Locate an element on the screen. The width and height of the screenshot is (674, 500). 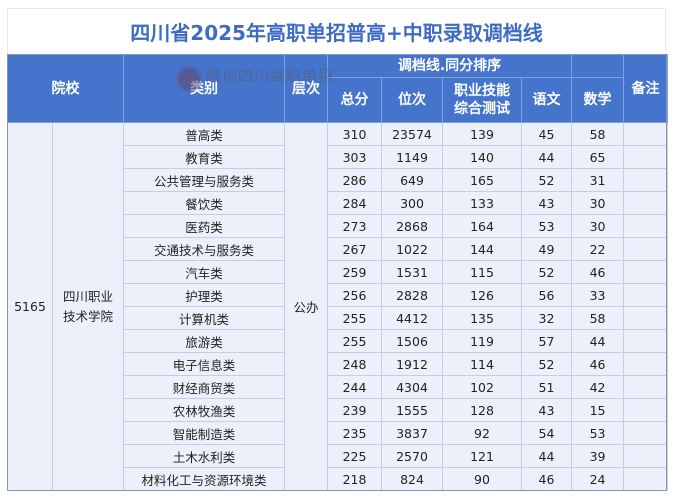
cell-rank: 1912 is located at coordinates (412, 364).